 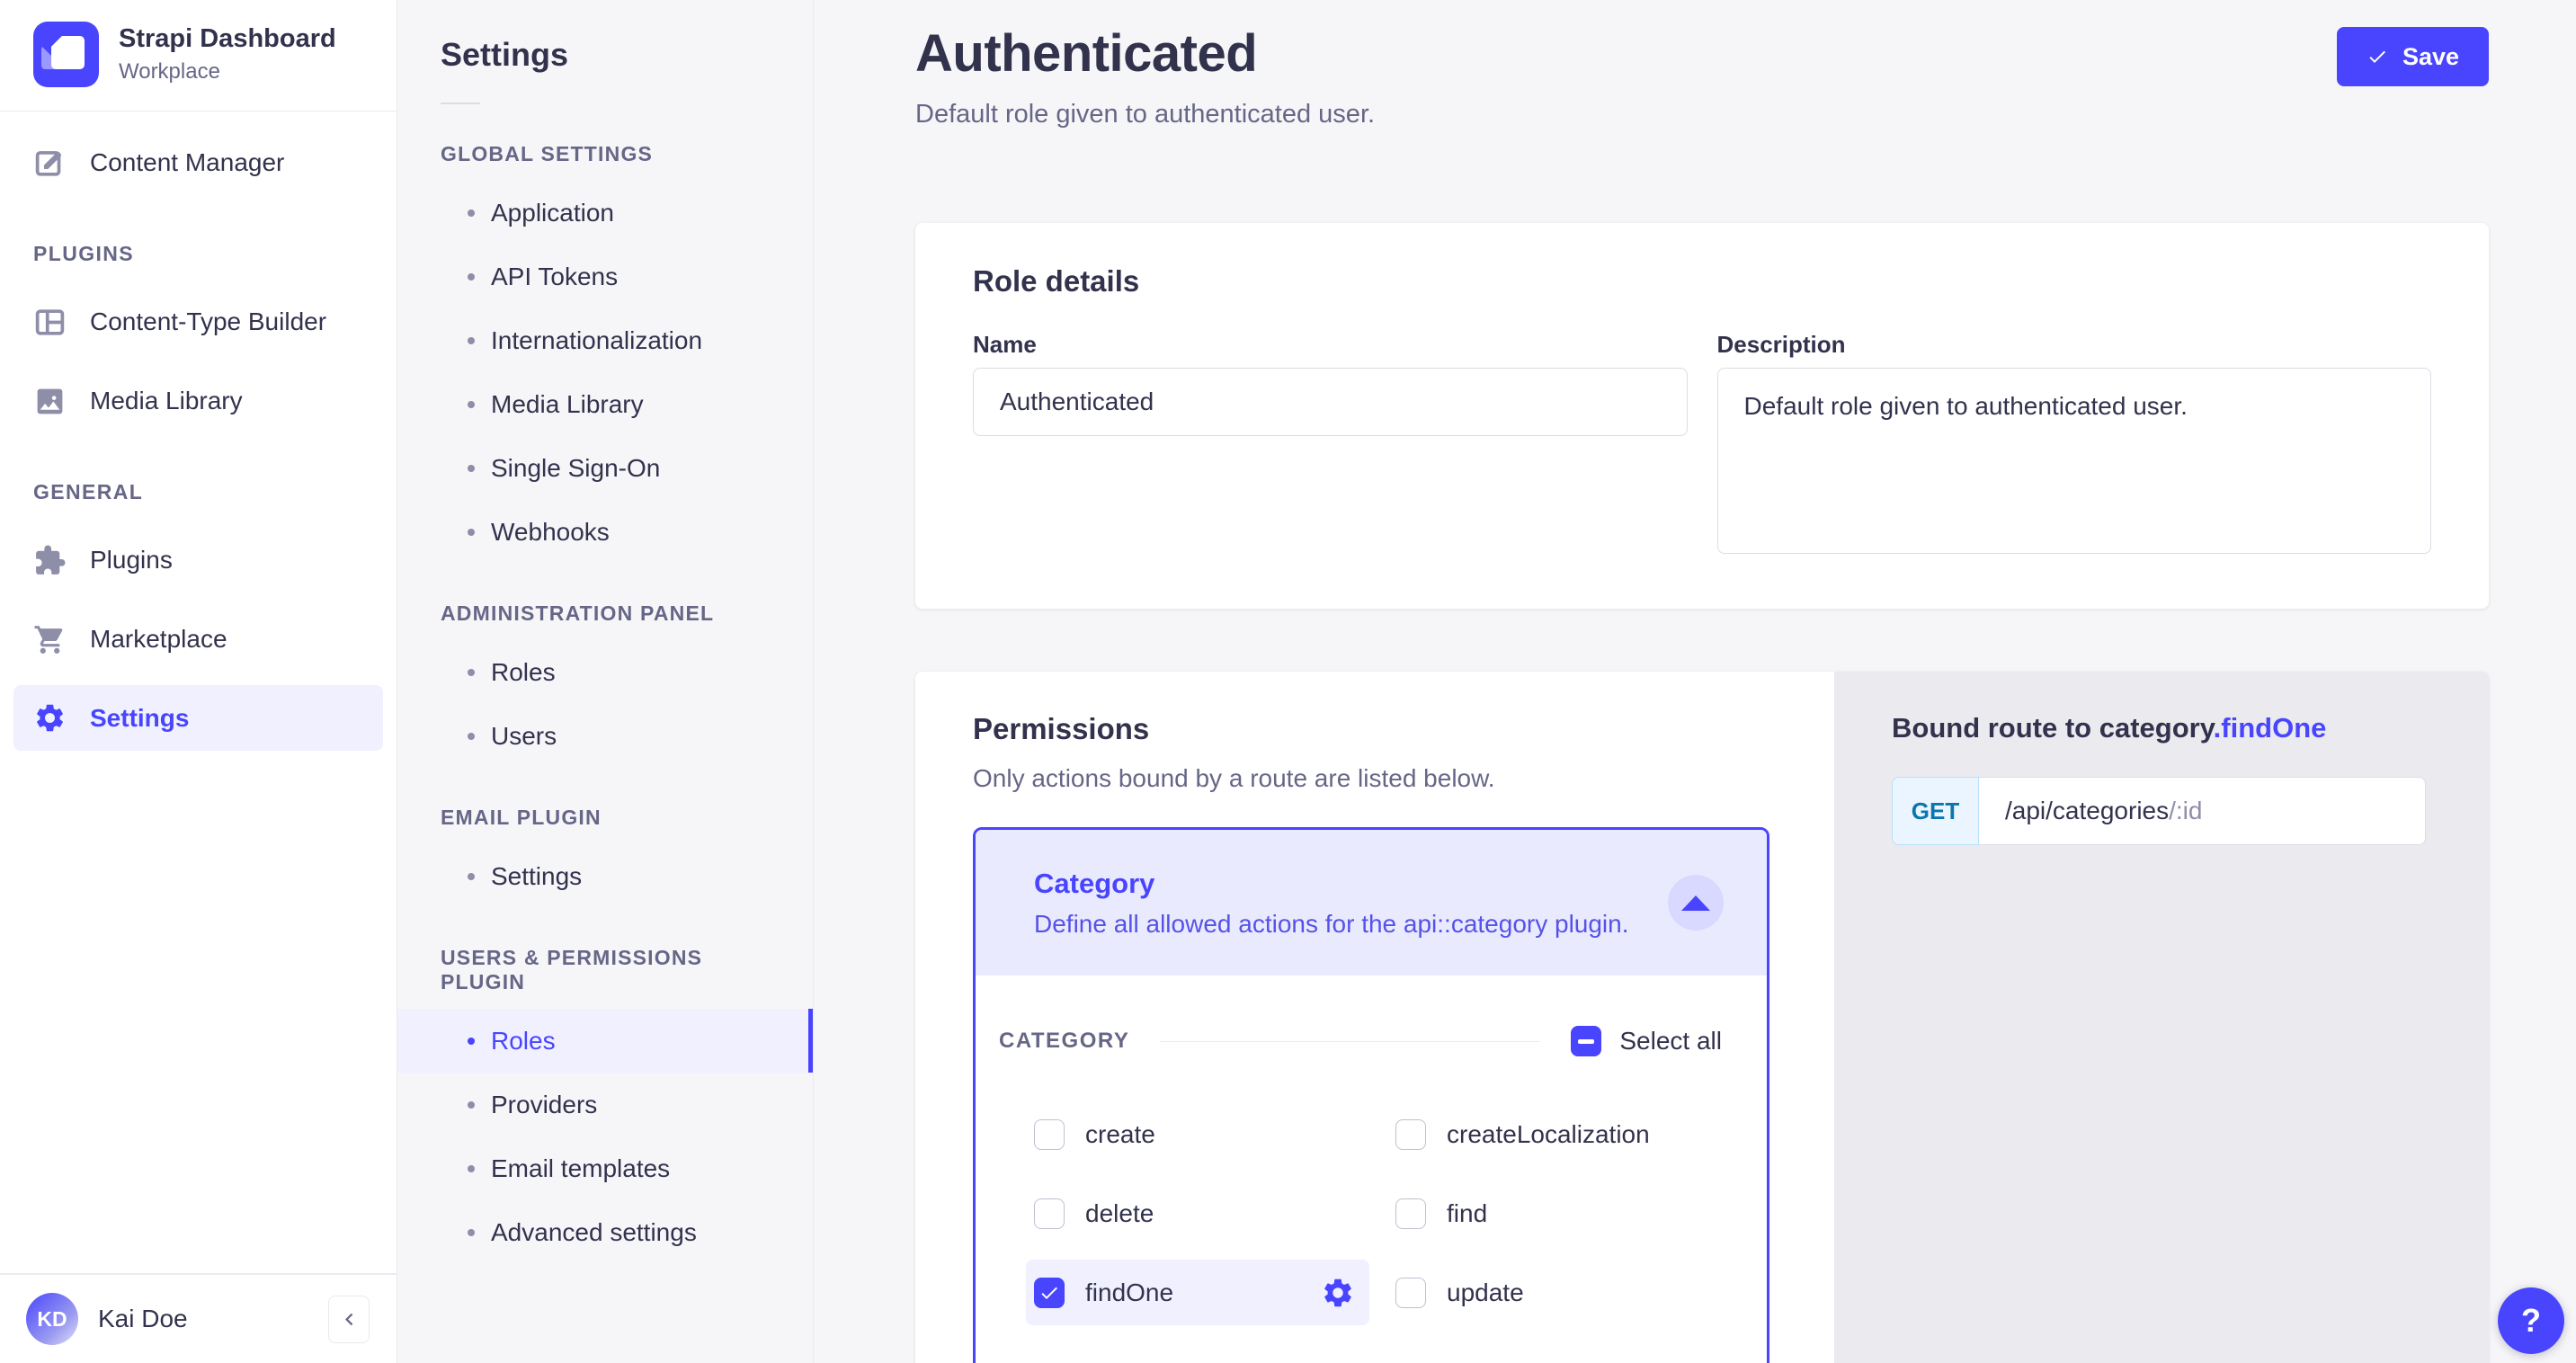 What do you see at coordinates (198, 718) in the screenshot?
I see `nav-item-settings: Settings` at bounding box center [198, 718].